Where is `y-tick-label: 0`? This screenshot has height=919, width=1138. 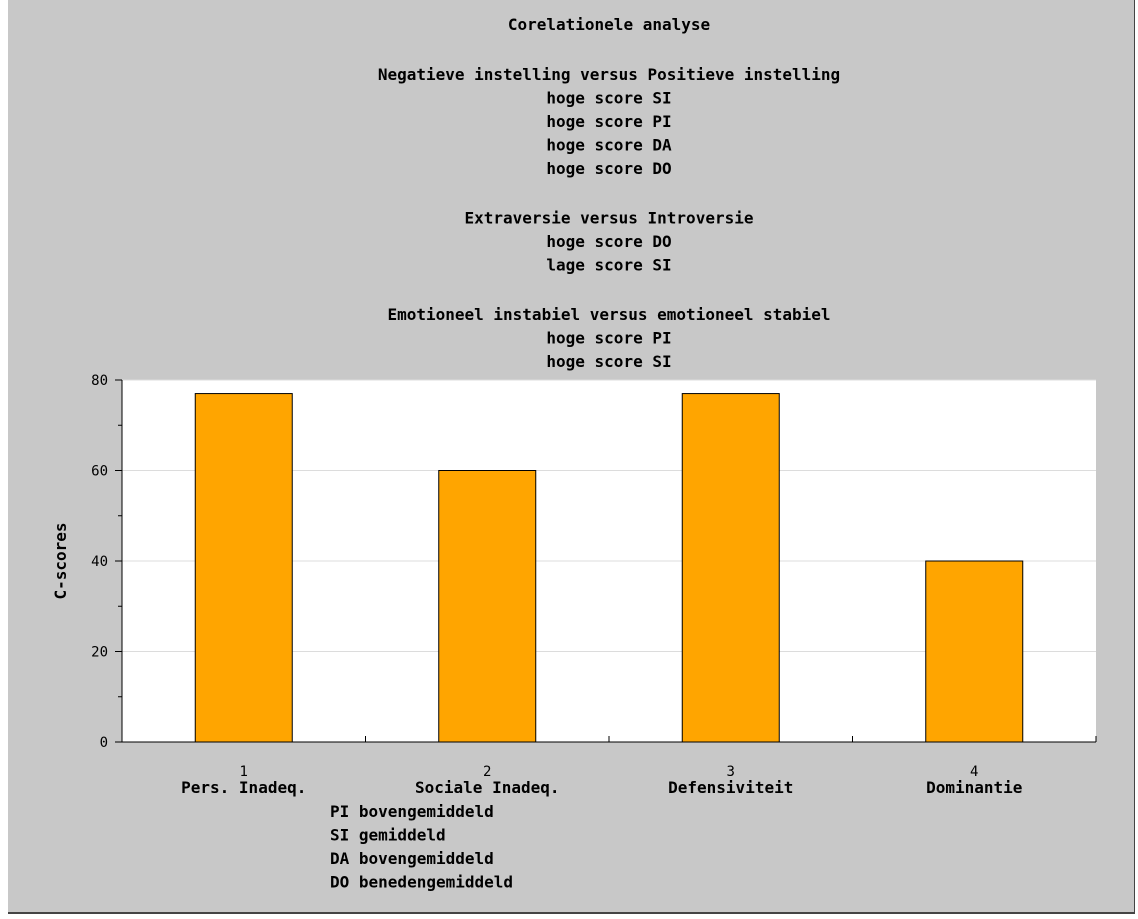 y-tick-label: 0 is located at coordinates (104, 743).